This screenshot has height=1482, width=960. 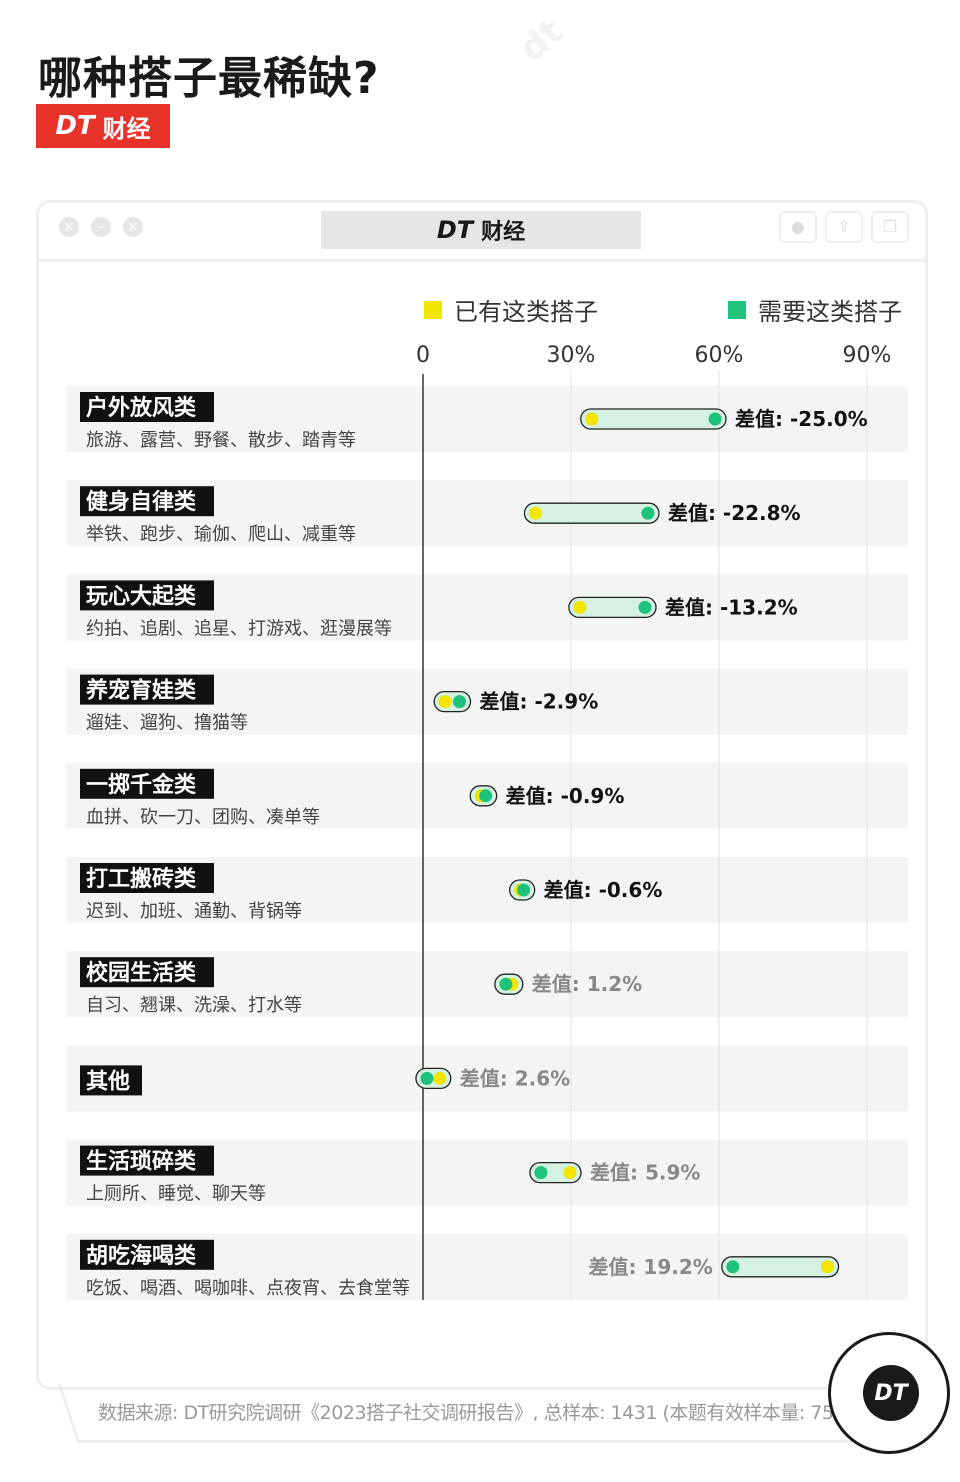 I want to click on category-examples: 上厕所、睡觉、聊天等, so click(x=176, y=1194).